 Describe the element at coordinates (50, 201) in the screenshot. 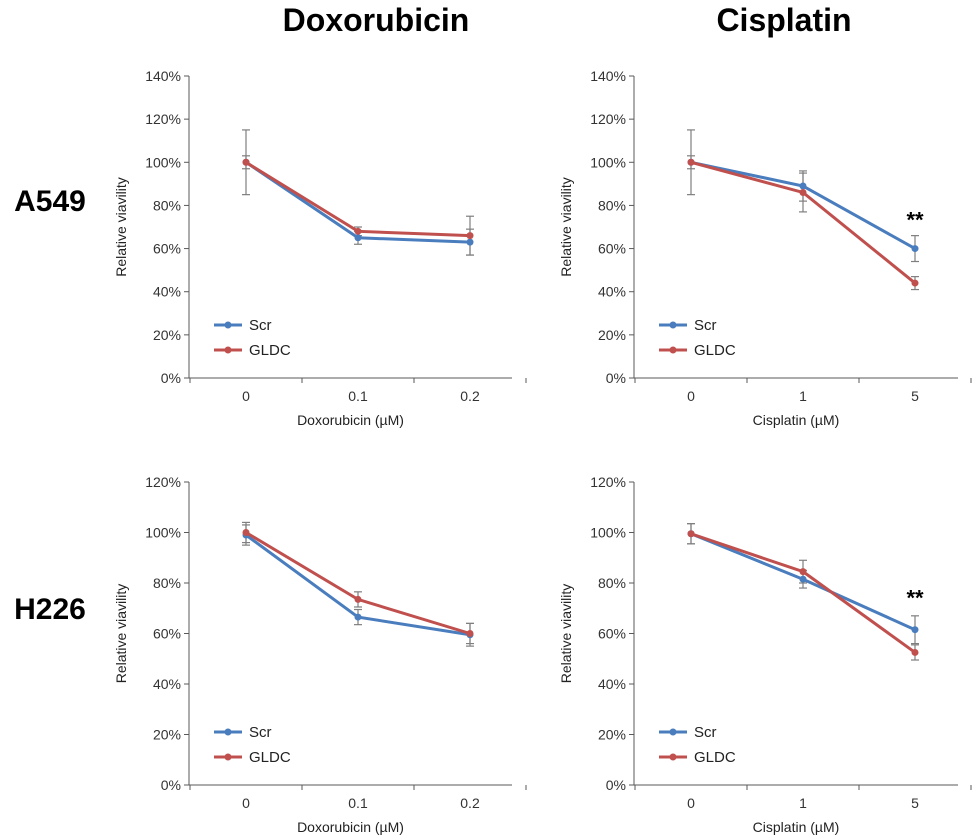

I see `row-title-a549: A549` at that location.